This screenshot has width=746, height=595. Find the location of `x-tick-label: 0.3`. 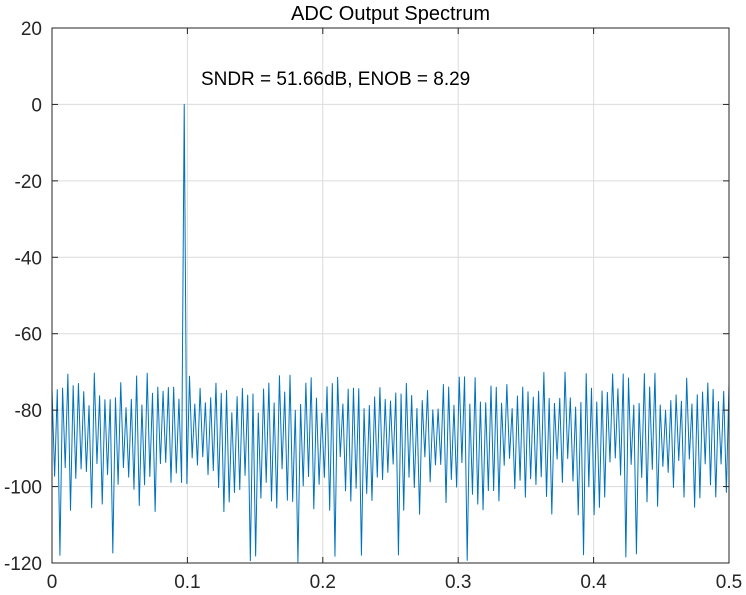

x-tick-label: 0.3 is located at coordinates (458, 582).